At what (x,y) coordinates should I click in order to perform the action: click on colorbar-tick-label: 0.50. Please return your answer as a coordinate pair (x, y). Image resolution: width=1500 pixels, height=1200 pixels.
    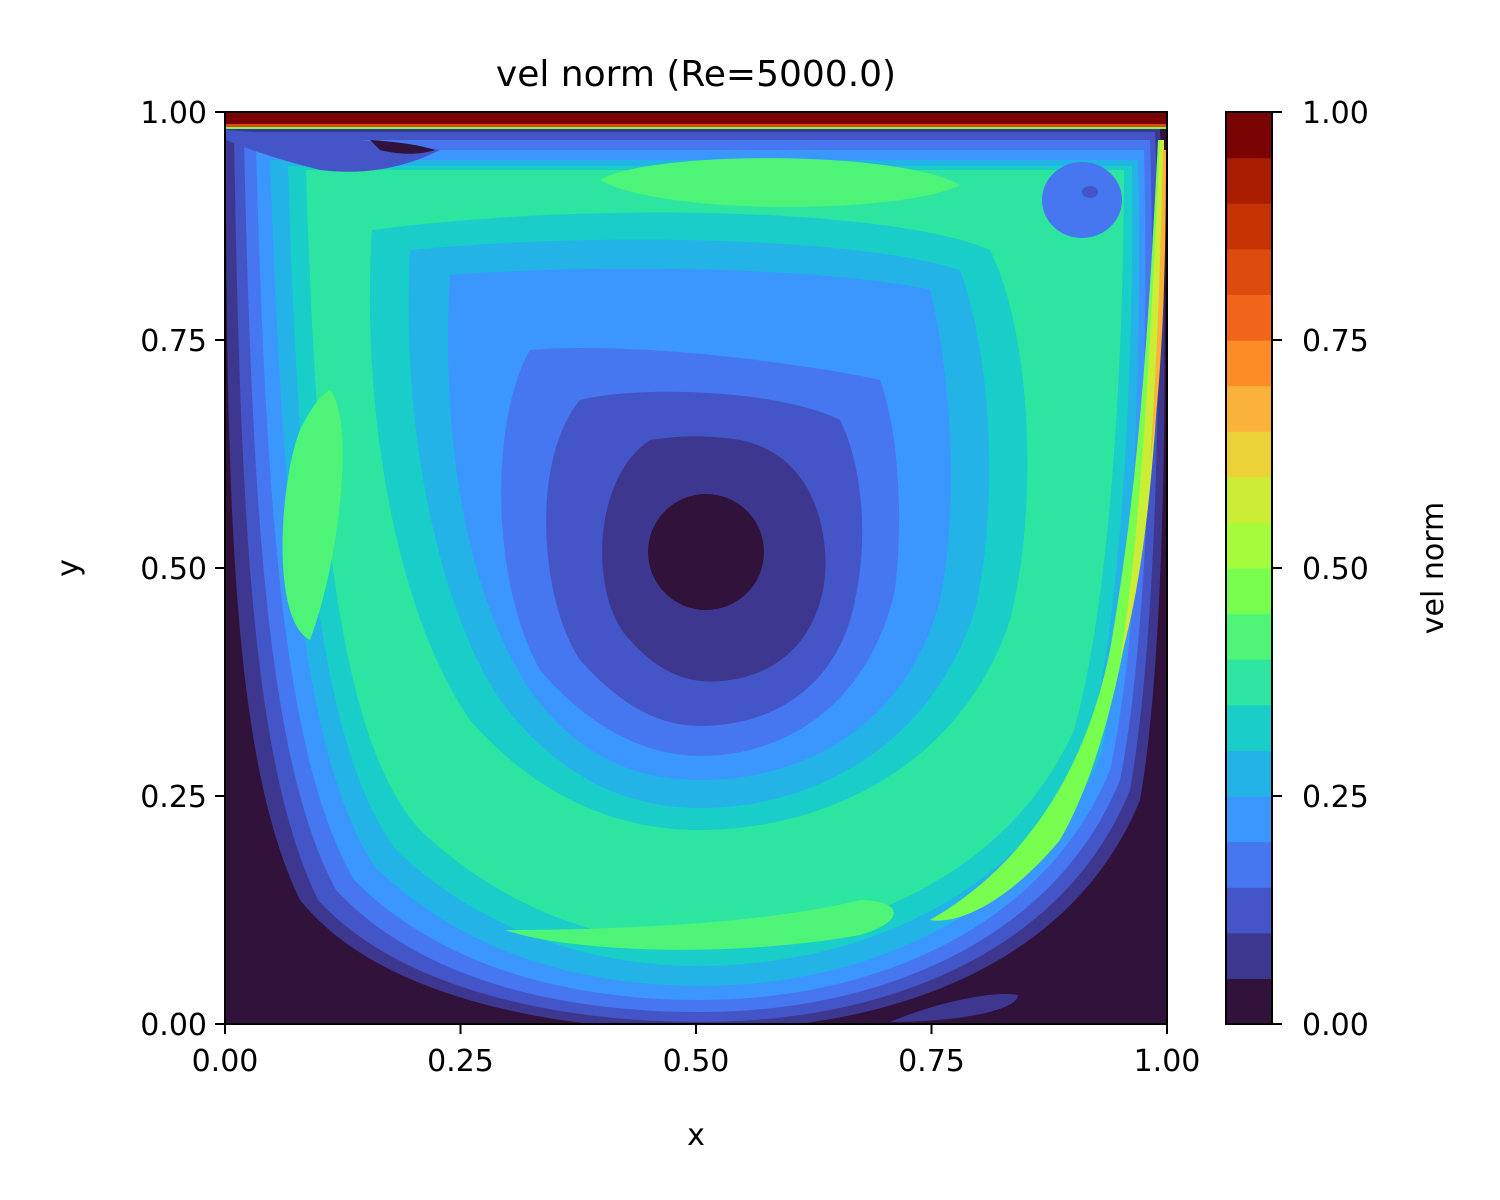
    Looking at the image, I should click on (1335, 569).